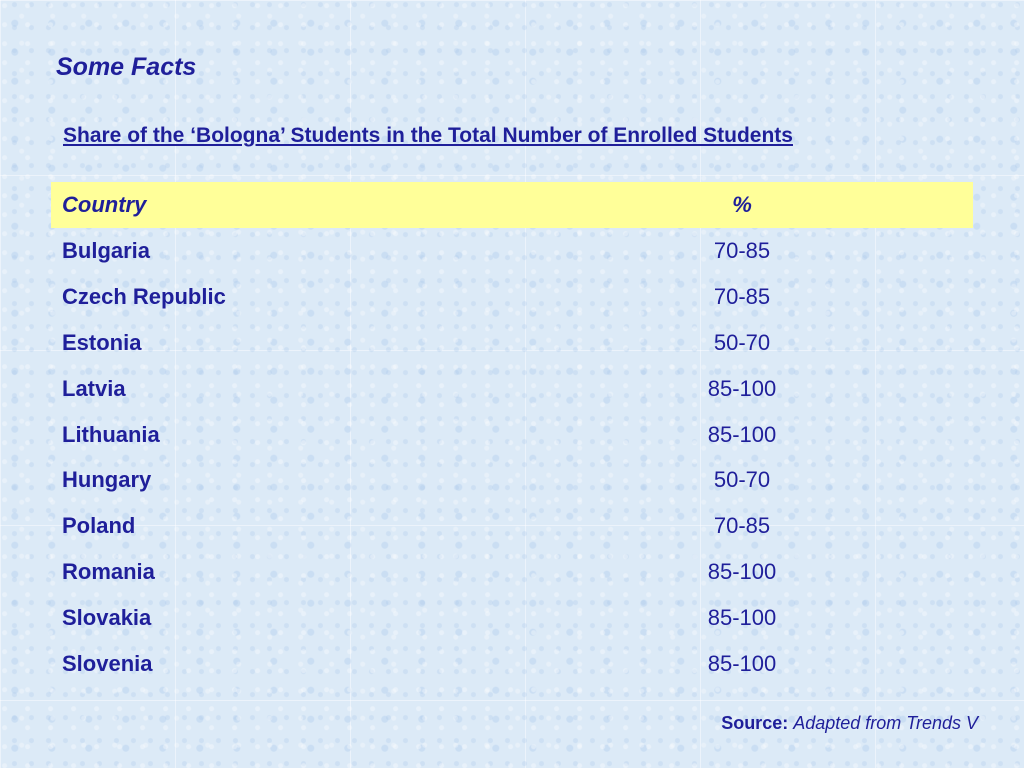  What do you see at coordinates (512, 389) in the screenshot?
I see `table-row: Latvia 85-100` at bounding box center [512, 389].